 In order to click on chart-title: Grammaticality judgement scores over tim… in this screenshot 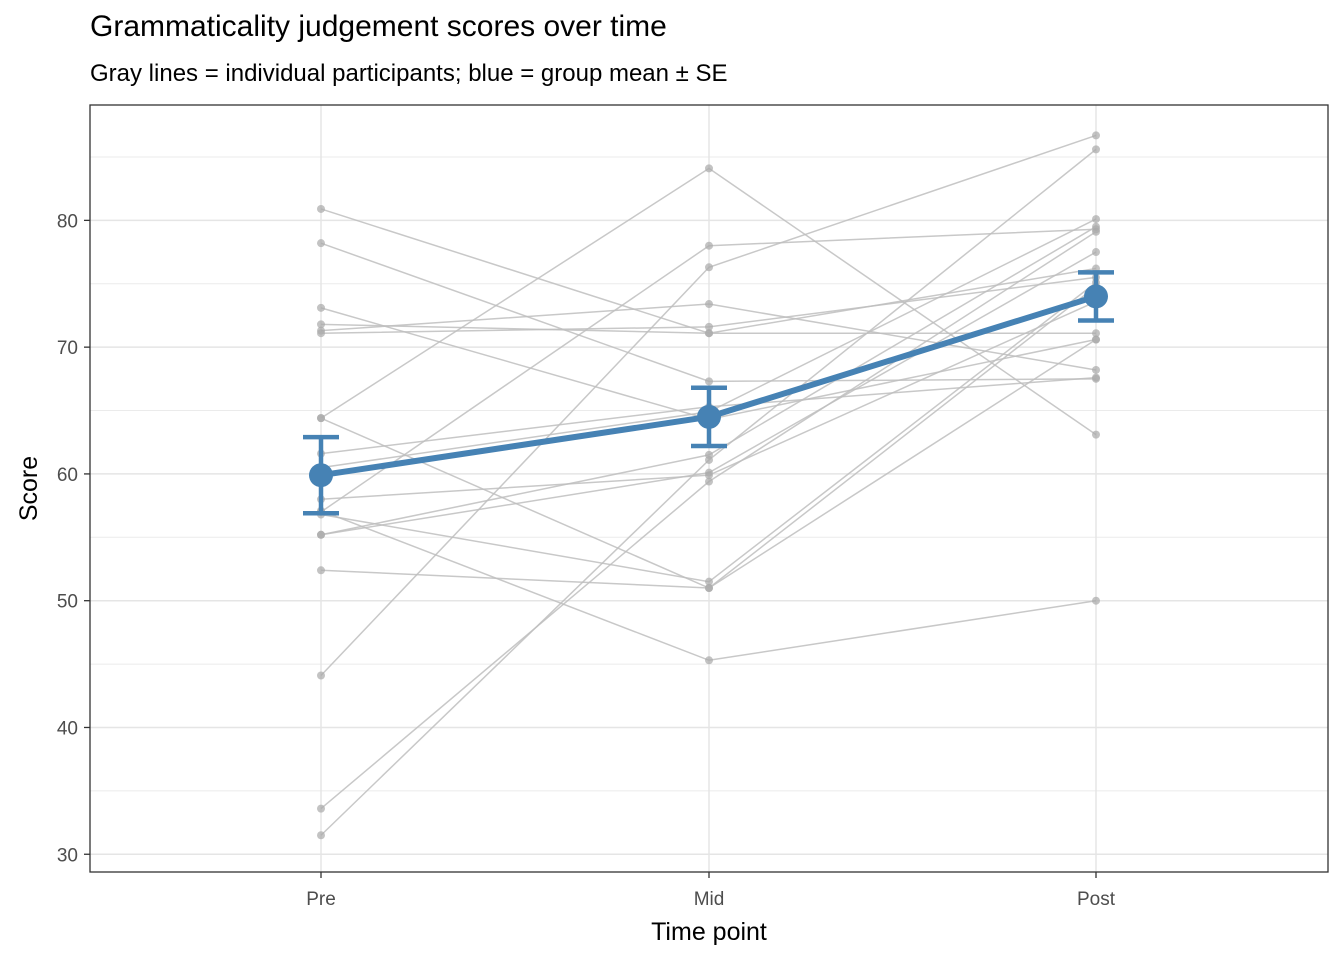, I will do `click(378, 26)`.